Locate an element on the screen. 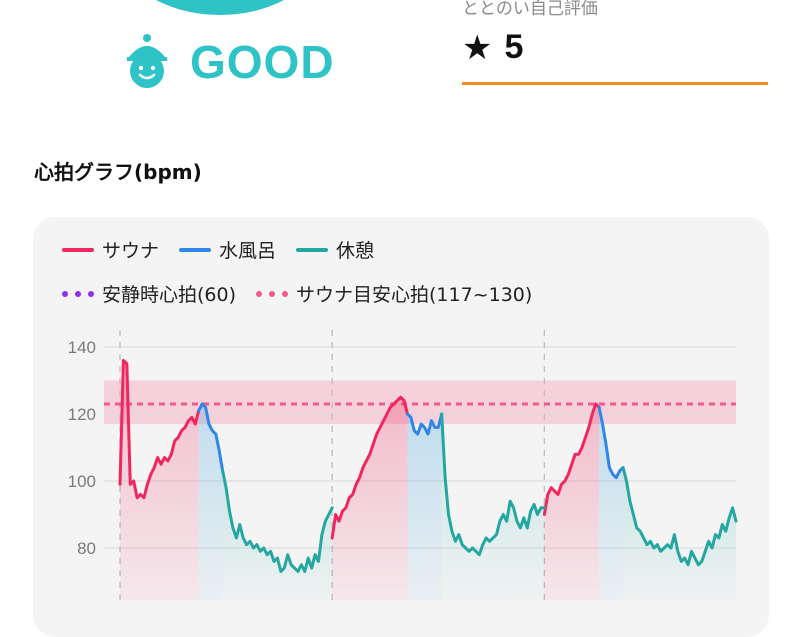  legend-label-target-hr: サウナ目安心拍(117~130) is located at coordinates (414, 295).